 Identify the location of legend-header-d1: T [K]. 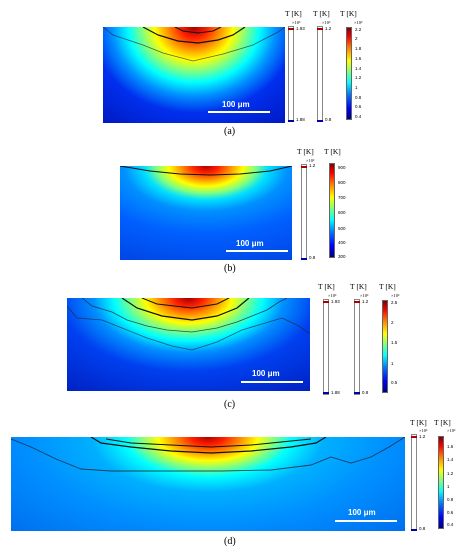
(418, 422).